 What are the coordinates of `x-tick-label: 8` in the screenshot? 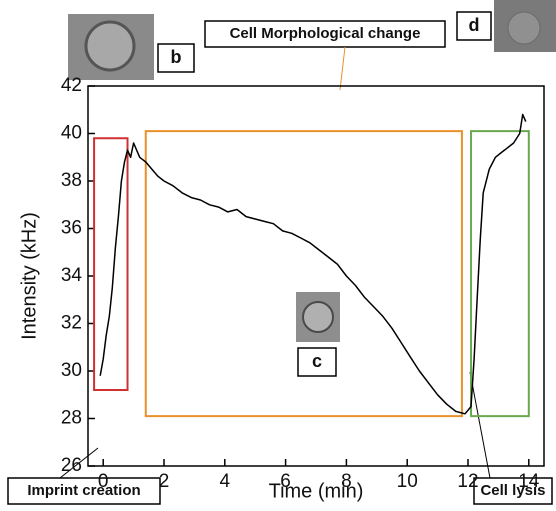 It's located at (346, 481).